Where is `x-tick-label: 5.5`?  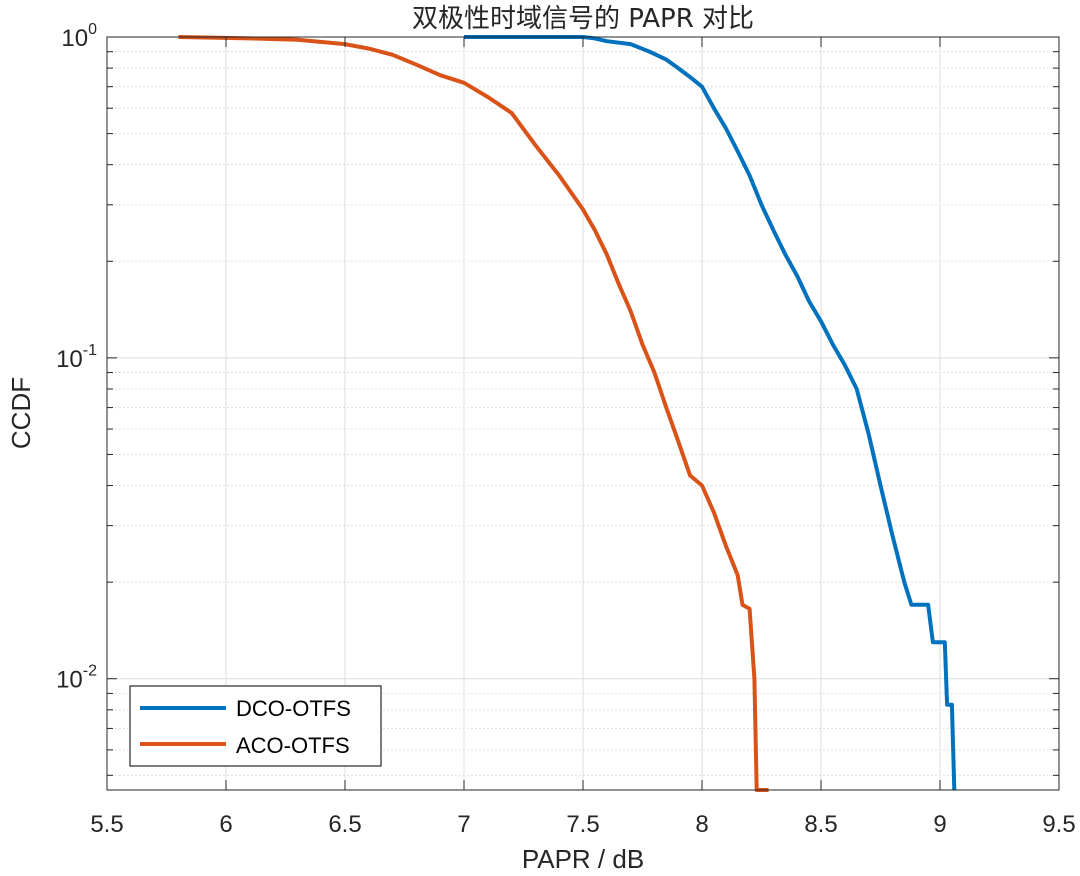 x-tick-label: 5.5 is located at coordinates (106, 824).